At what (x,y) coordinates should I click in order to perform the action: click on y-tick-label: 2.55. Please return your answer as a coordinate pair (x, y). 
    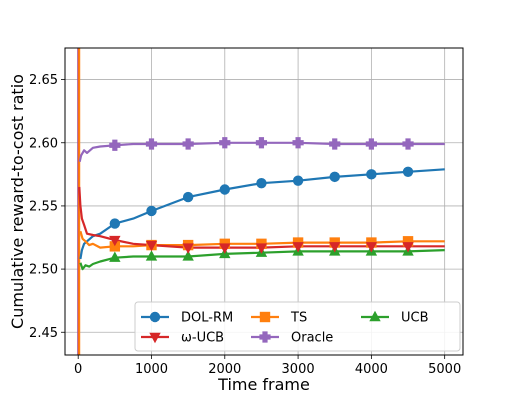
    Looking at the image, I should click on (43, 206).